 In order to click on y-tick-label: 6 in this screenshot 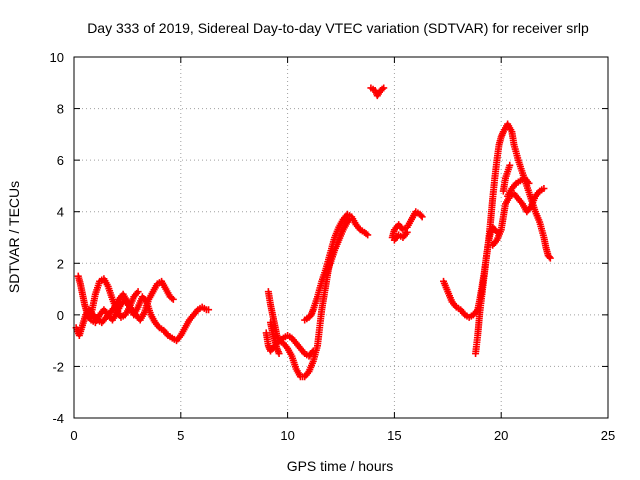, I will do `click(60, 160)`.